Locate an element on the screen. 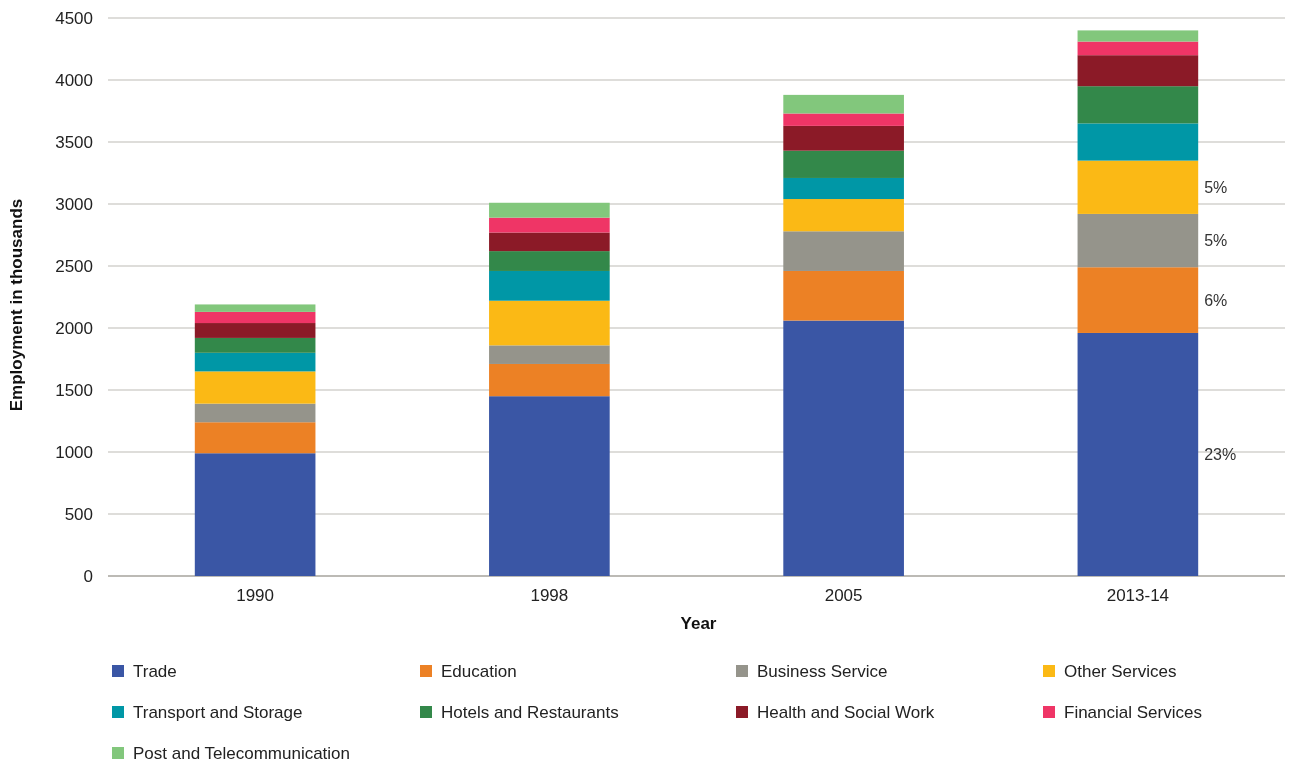 The width and height of the screenshot is (1298, 764). y-tick-label: 1500 is located at coordinates (74, 390).